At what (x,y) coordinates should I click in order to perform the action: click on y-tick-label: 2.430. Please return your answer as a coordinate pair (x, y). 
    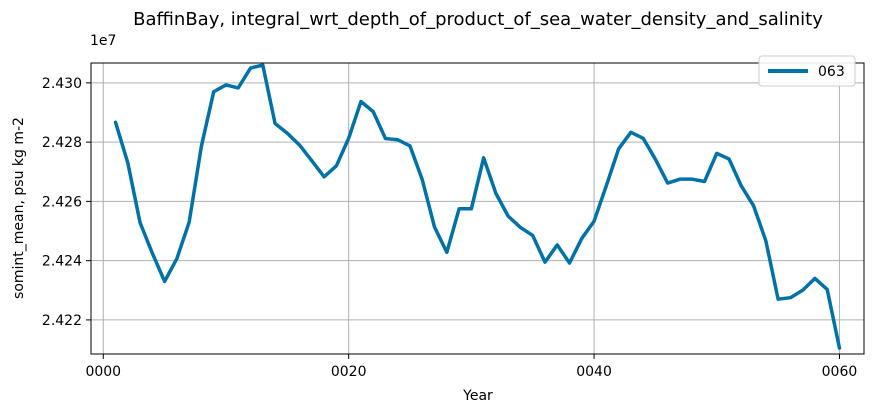
    Looking at the image, I should click on (62, 84).